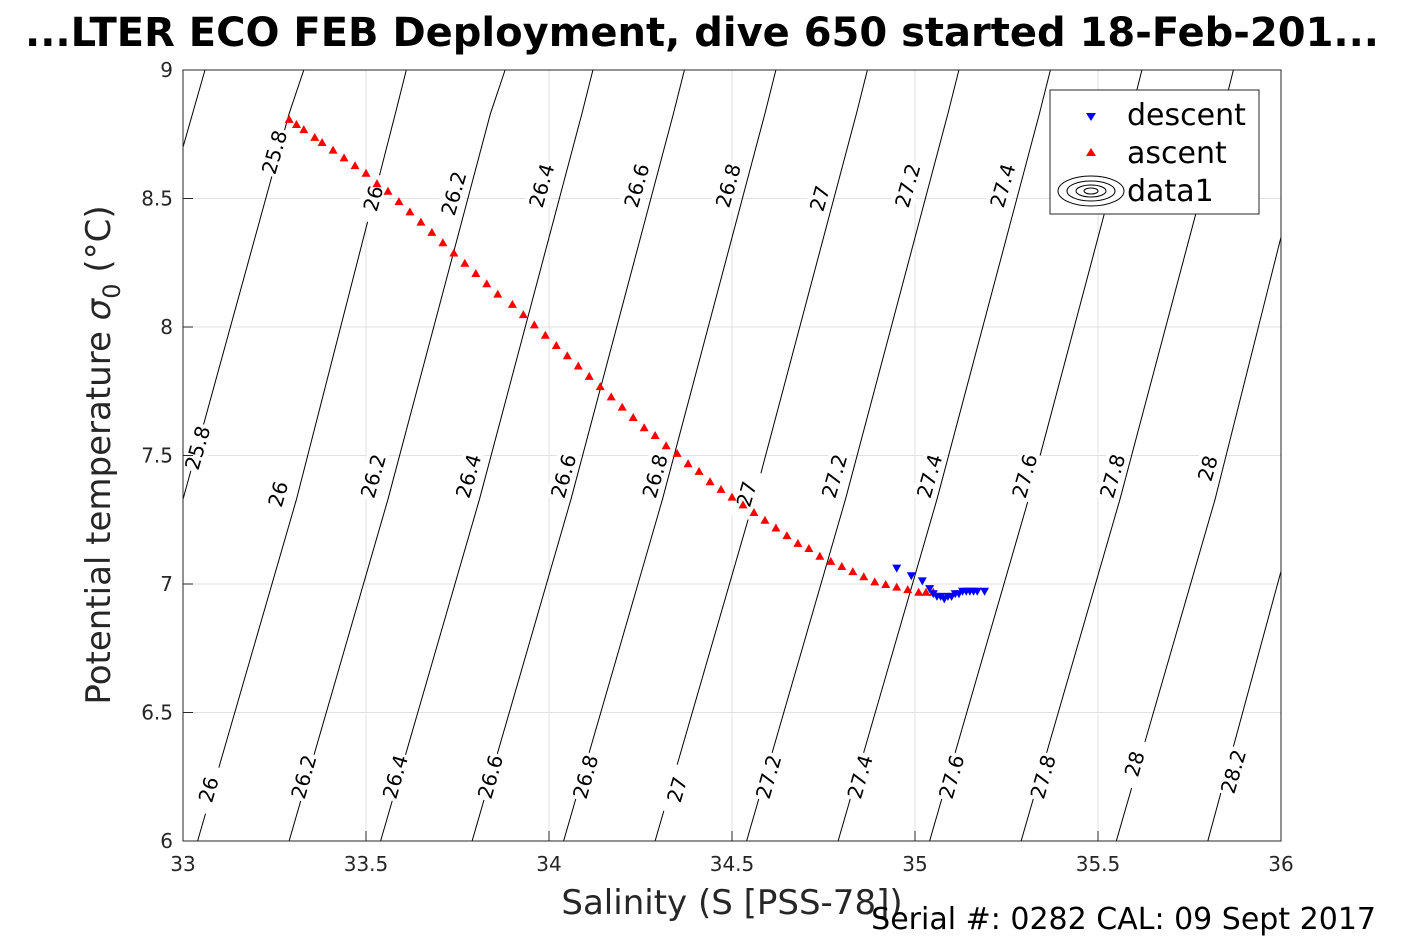 The width and height of the screenshot is (1417, 945). I want to click on x-tick-label: 34.5, so click(732, 864).